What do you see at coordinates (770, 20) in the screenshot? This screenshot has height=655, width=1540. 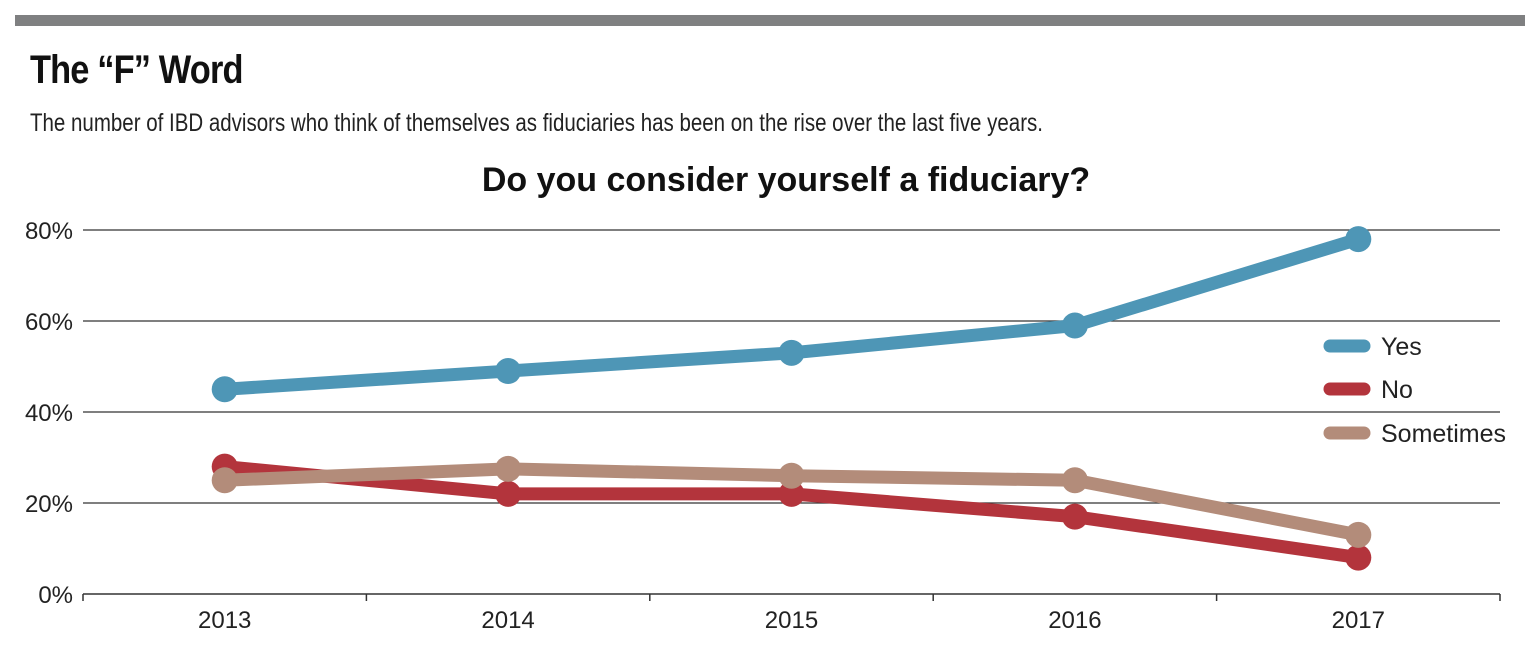 I see `top-rule` at bounding box center [770, 20].